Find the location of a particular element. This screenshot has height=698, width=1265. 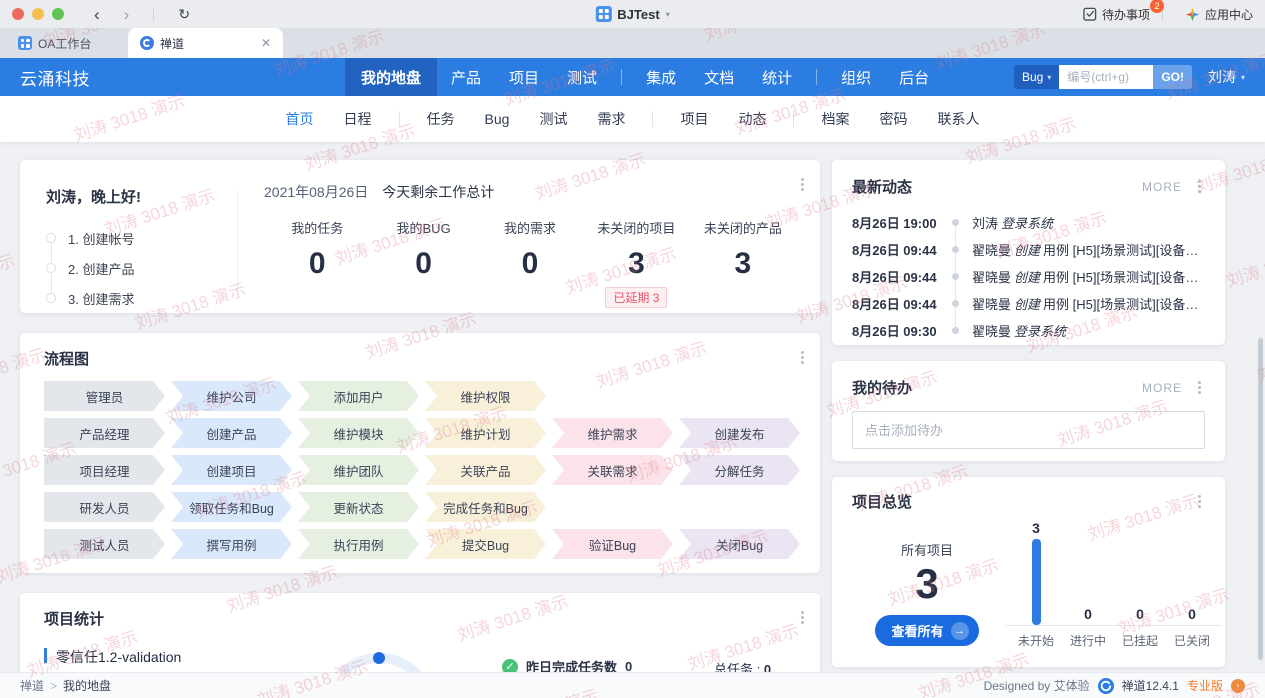

onboarding-steps: 1. 创建帐号 2. 创建产品 3. 创建需求 is located at coordinates (142, 268).